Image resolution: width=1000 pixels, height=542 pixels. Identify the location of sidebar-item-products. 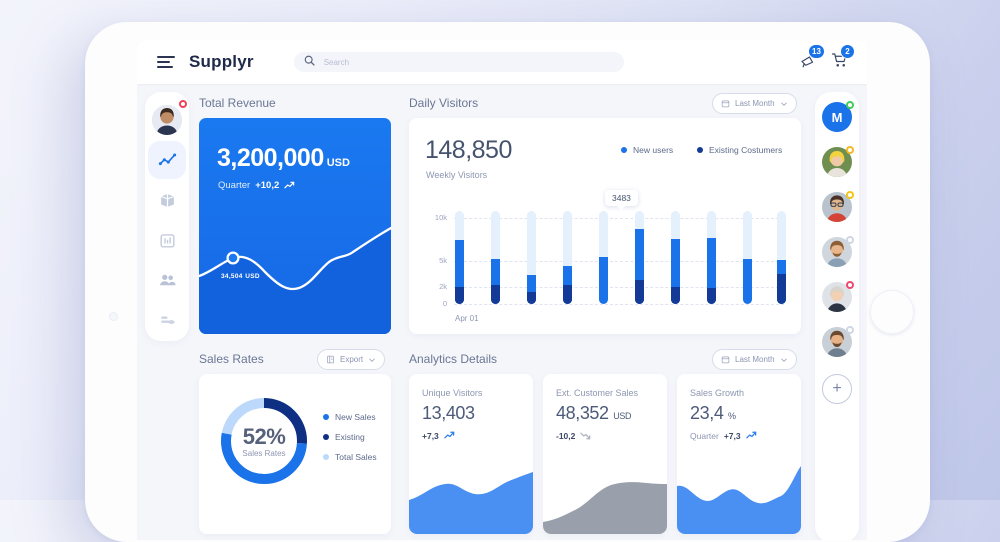
(167, 200).